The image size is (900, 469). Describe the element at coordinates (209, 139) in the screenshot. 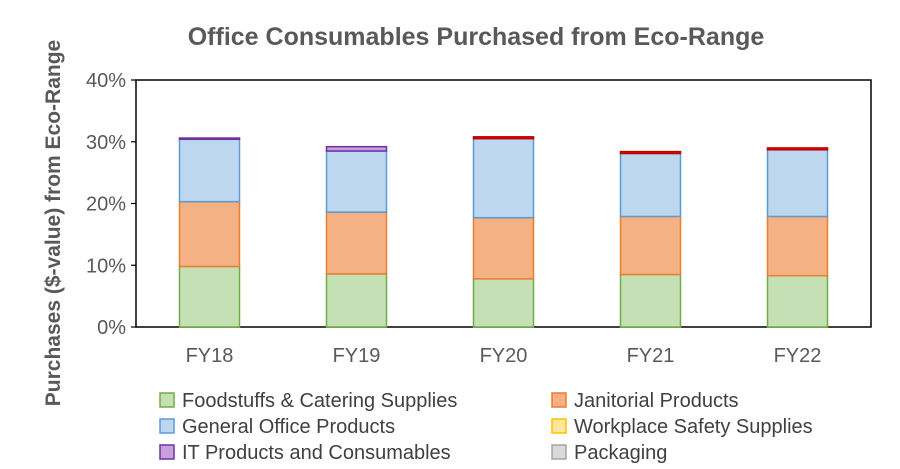

I see `bar-segment-fy18-s4` at that location.